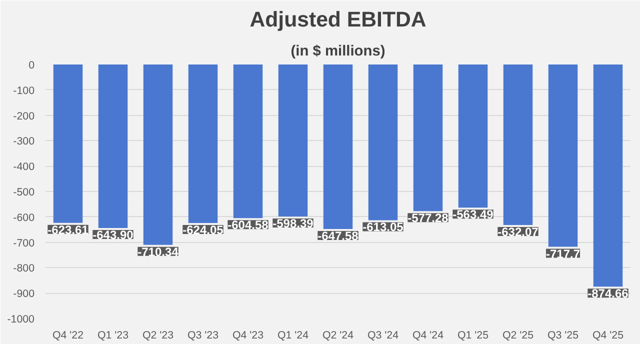 The height and width of the screenshot is (344, 640). I want to click on y-tick-label: -400, so click(24, 167).